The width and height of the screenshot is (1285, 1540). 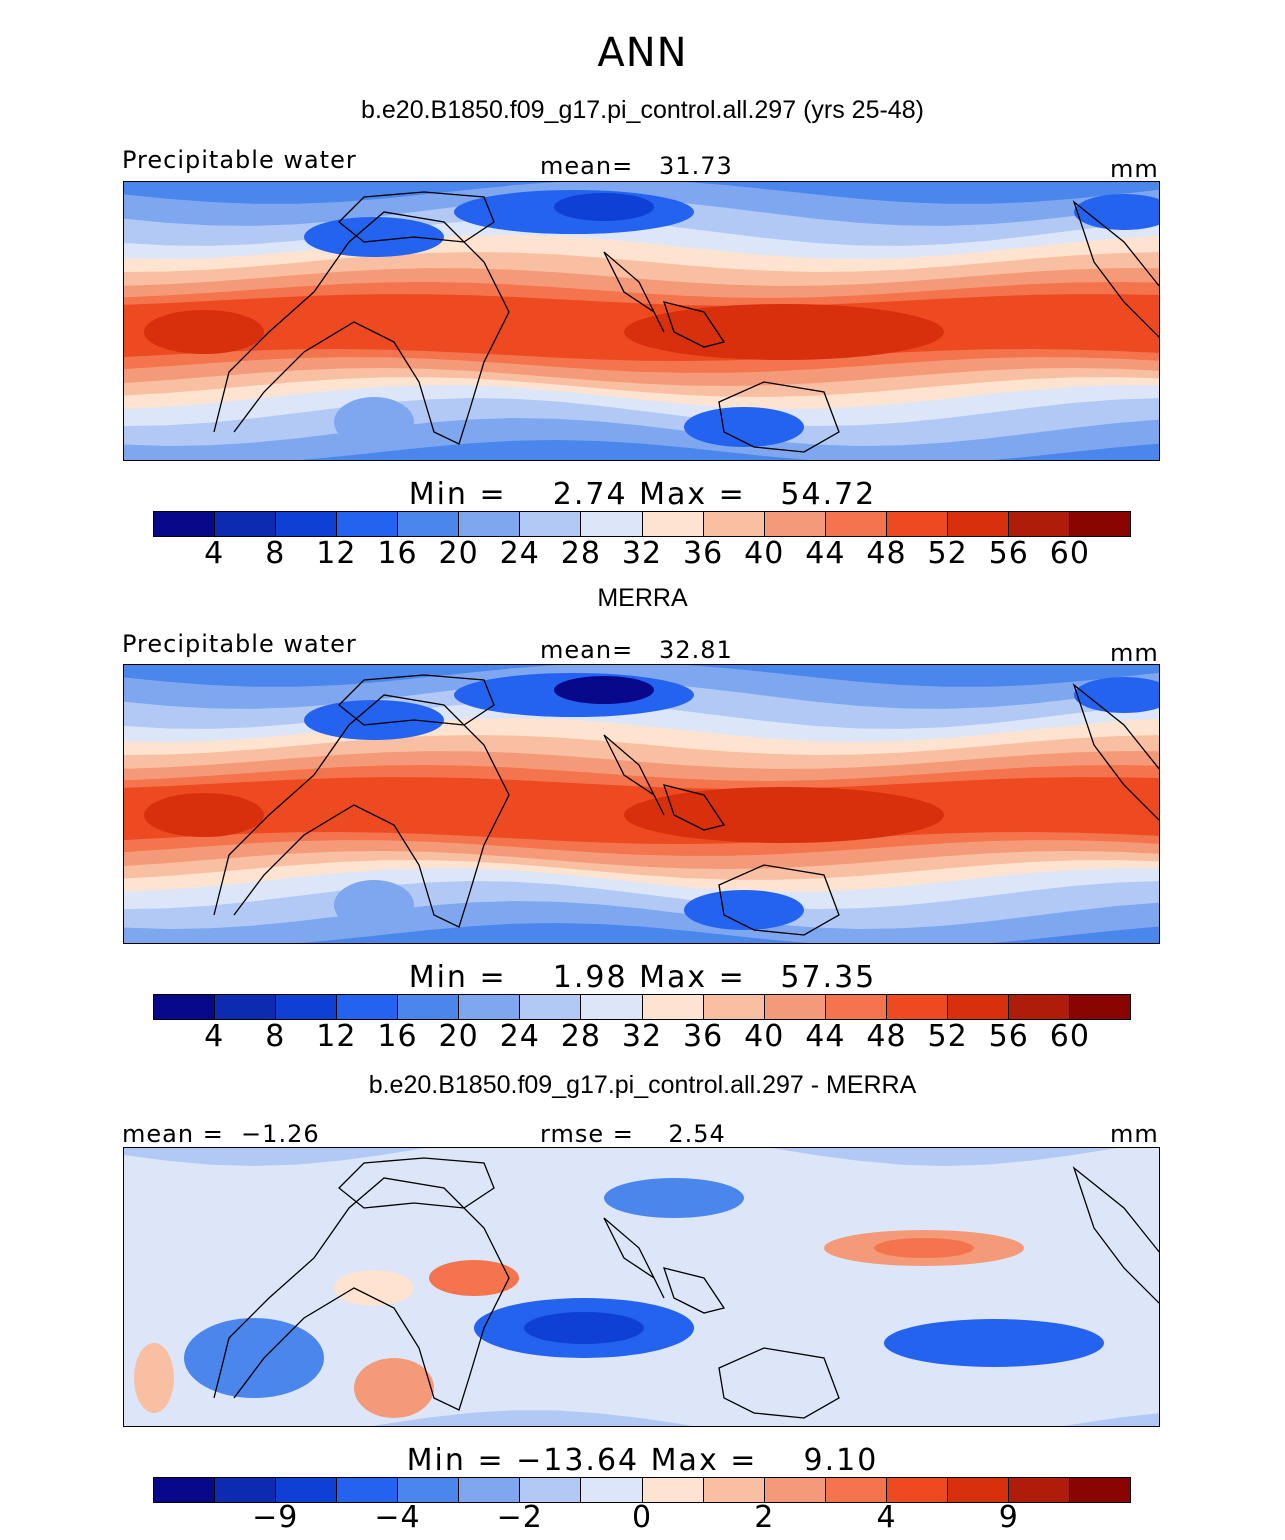 I want to click on contour-band, so click(x=641, y=1287).